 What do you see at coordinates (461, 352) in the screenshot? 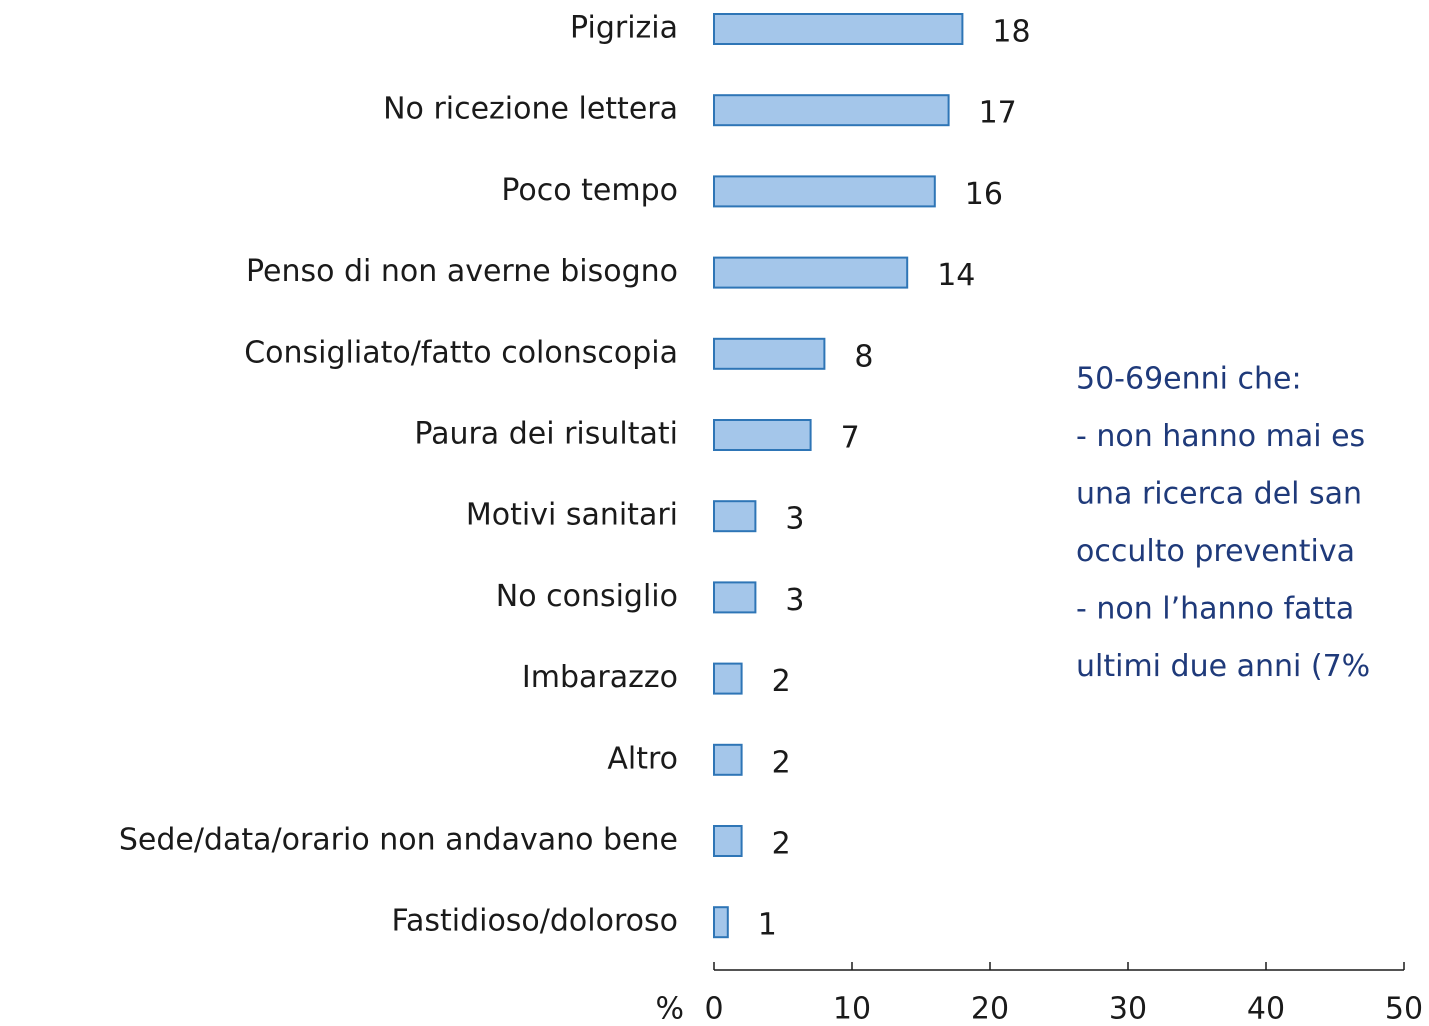
I see `category-label: Consigliato/fatto colonscopia` at bounding box center [461, 352].